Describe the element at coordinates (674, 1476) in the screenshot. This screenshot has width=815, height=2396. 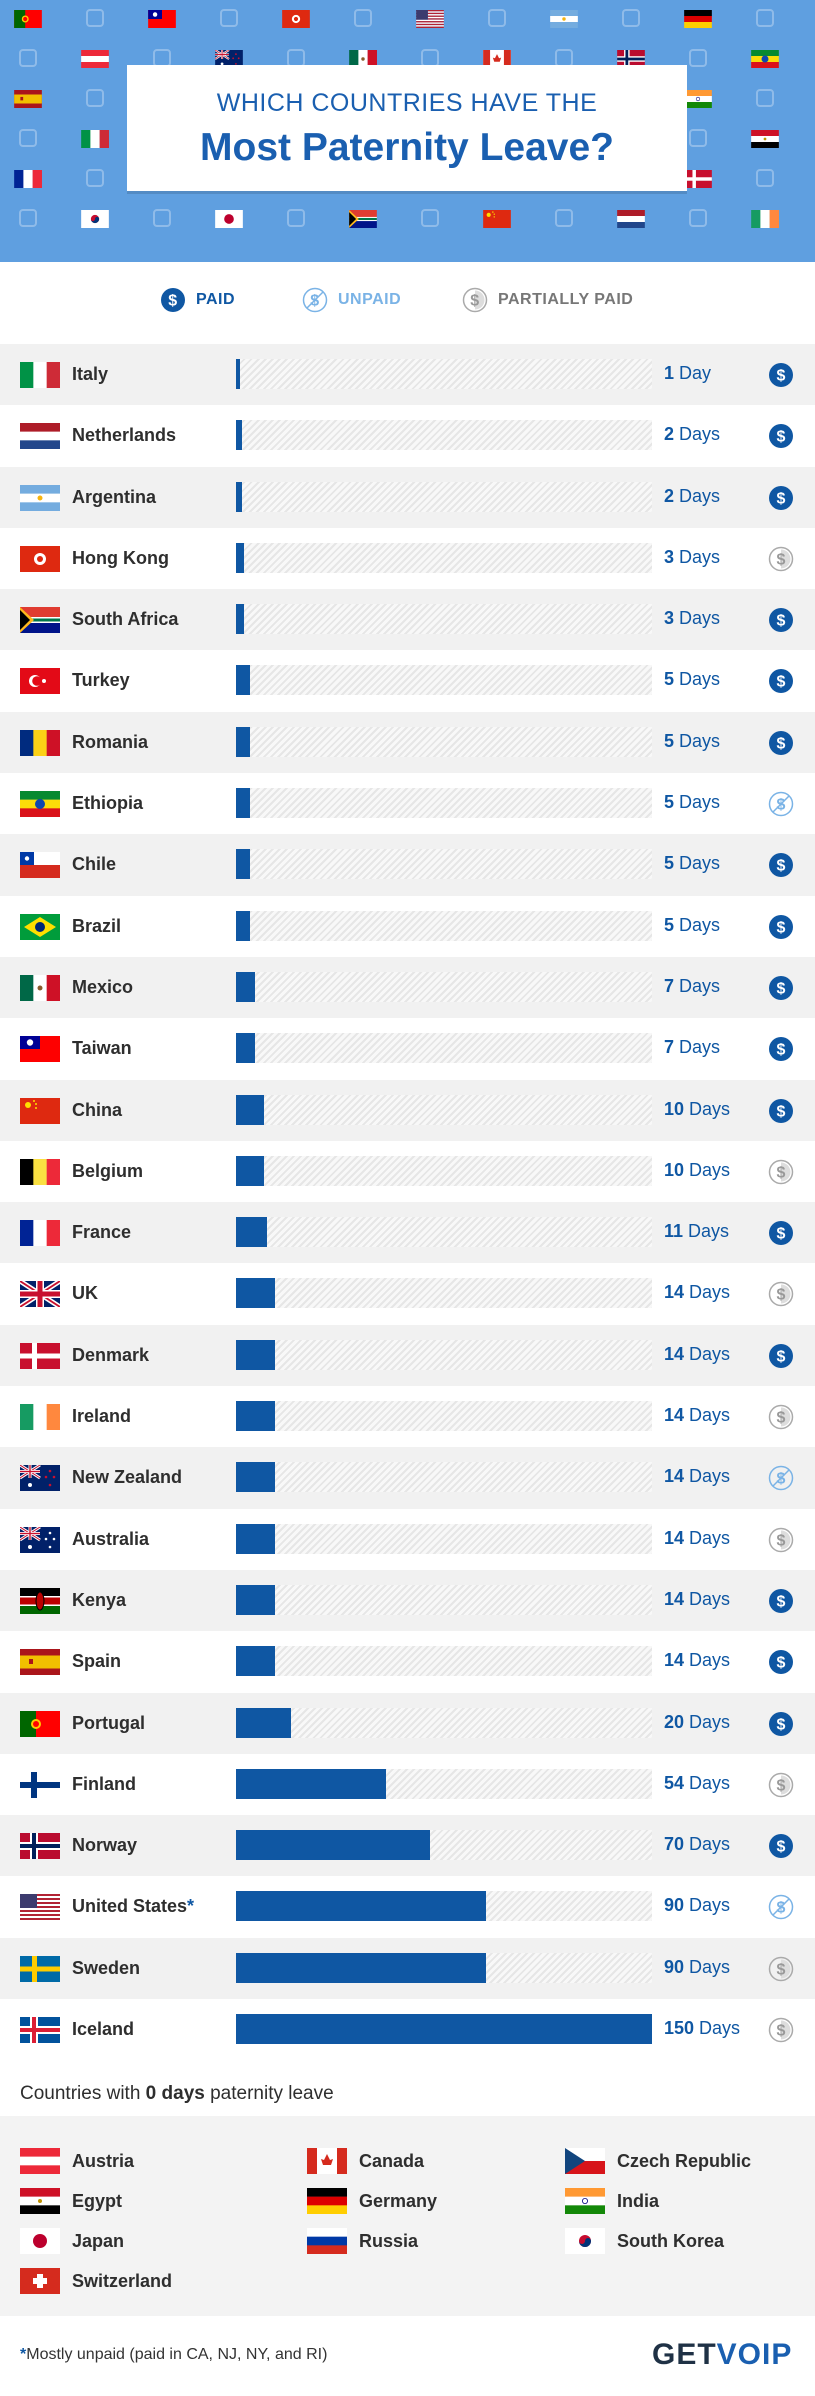
I see `days-value: 14` at that location.